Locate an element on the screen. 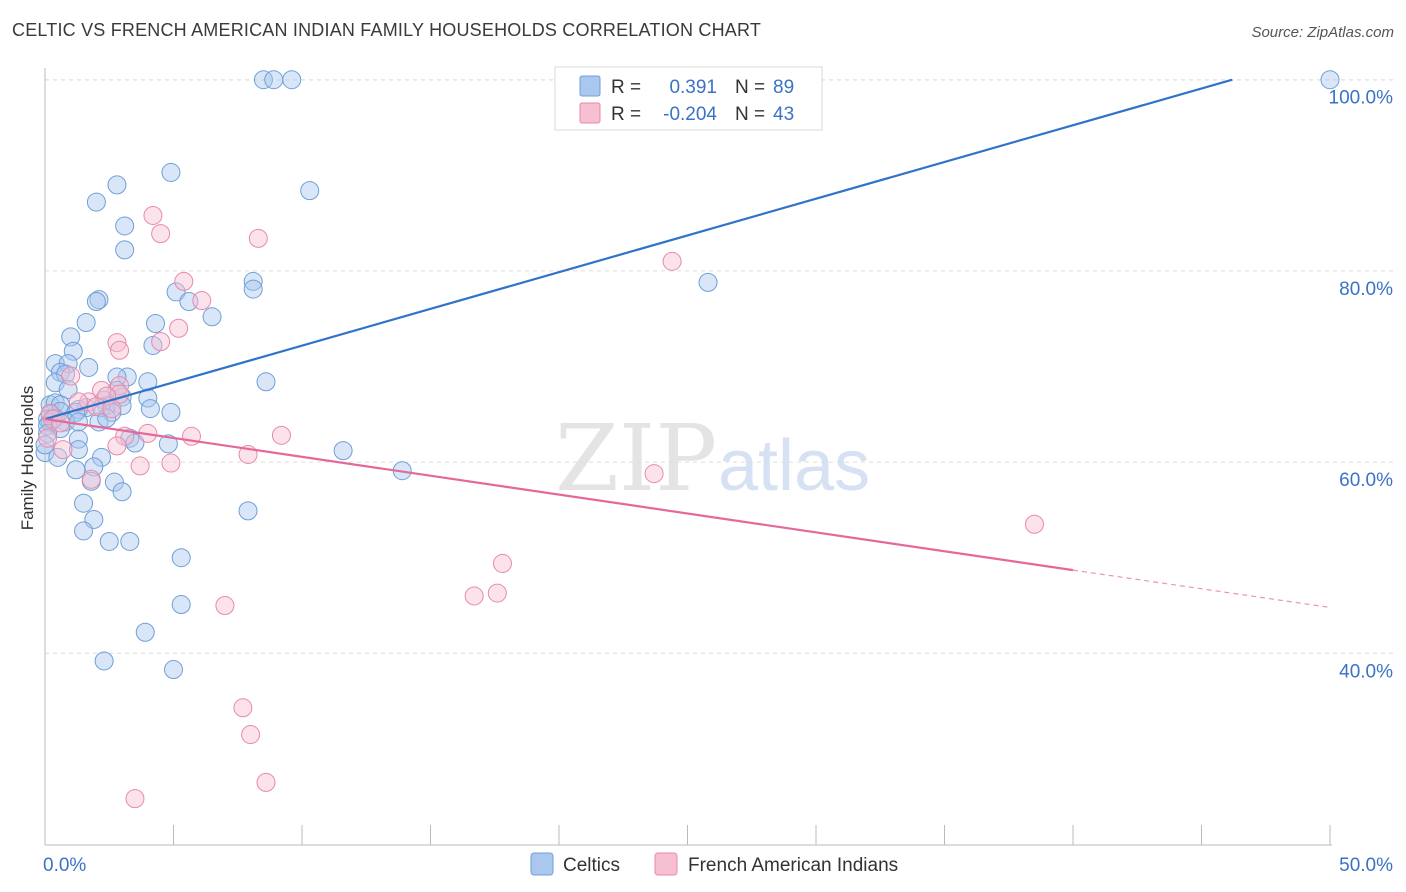  y-tick-label-2: 80.0% is located at coordinates (1366, 289).